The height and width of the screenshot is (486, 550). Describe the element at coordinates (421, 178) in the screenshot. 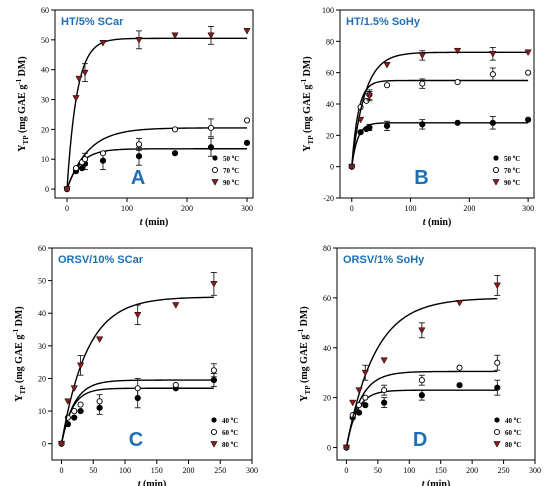

I see `panel-letter: B` at that location.